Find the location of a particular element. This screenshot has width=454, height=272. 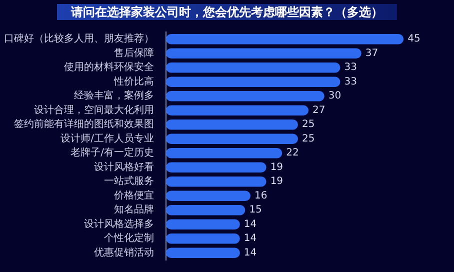

data-label: 37 is located at coordinates (371, 53).